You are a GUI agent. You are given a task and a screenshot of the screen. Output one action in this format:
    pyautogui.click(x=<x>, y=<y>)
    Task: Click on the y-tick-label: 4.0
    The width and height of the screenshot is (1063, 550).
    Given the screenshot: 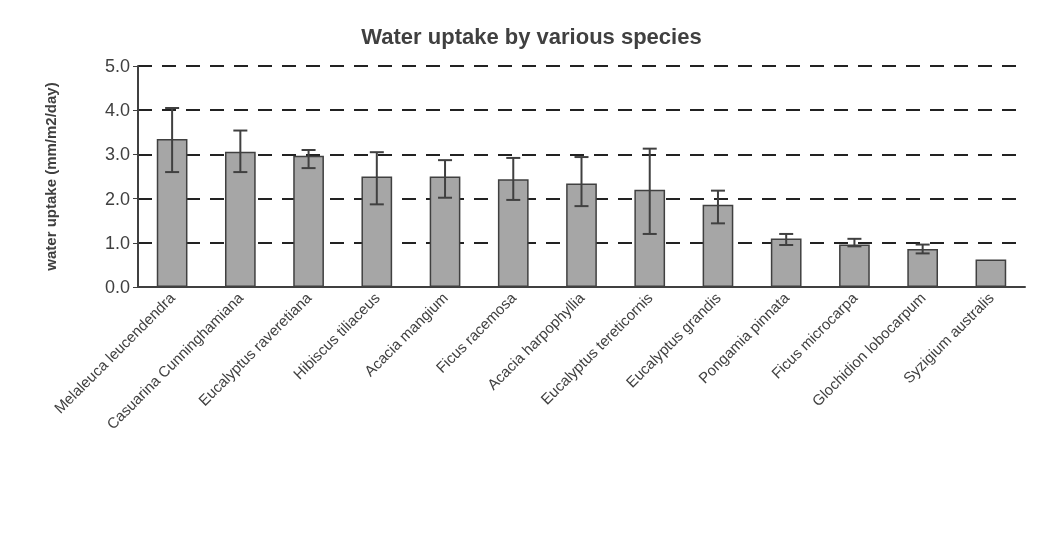 What is the action you would take?
    pyautogui.click(x=117, y=110)
    